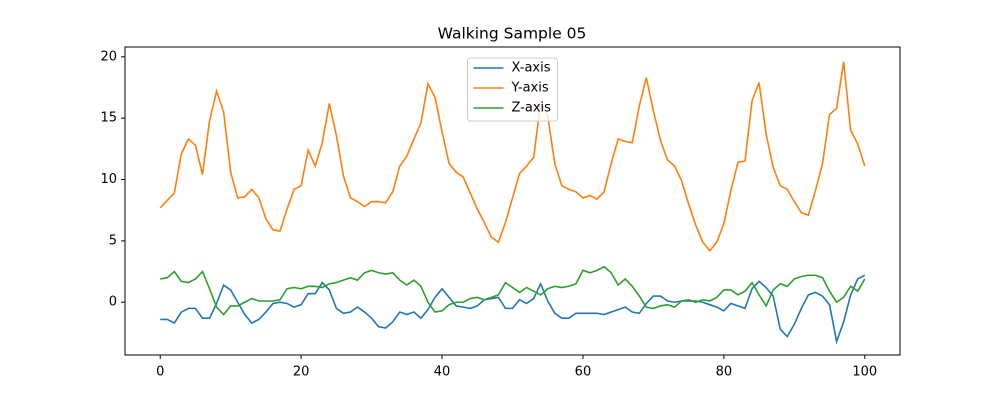 The height and width of the screenshot is (404, 1000). I want to click on x-tick-label: 100, so click(864, 372).